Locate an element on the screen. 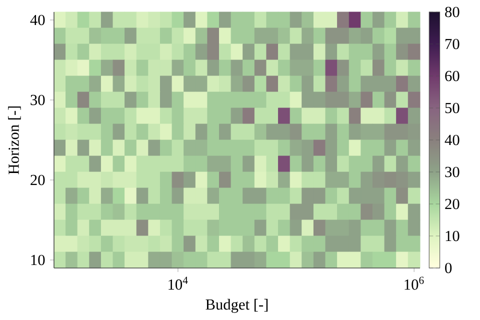 The height and width of the screenshot is (320, 480). color-bar-label: 50 is located at coordinates (452, 108).